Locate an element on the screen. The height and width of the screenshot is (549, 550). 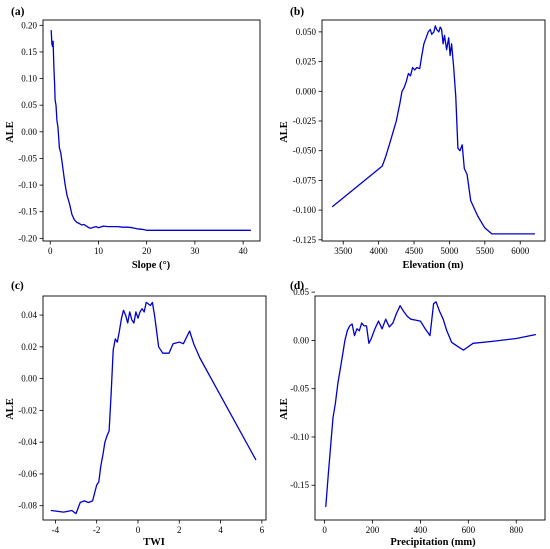
series-c is located at coordinates (153, 408).